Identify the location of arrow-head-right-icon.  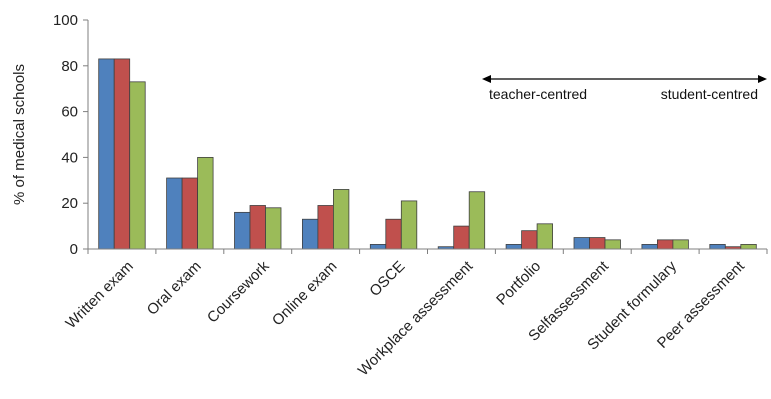
(762, 79).